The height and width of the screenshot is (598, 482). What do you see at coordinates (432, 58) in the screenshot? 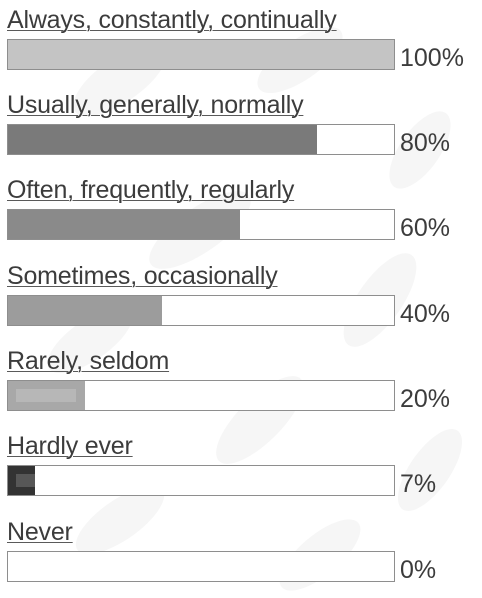
I see `bar-value-label: 100%` at bounding box center [432, 58].